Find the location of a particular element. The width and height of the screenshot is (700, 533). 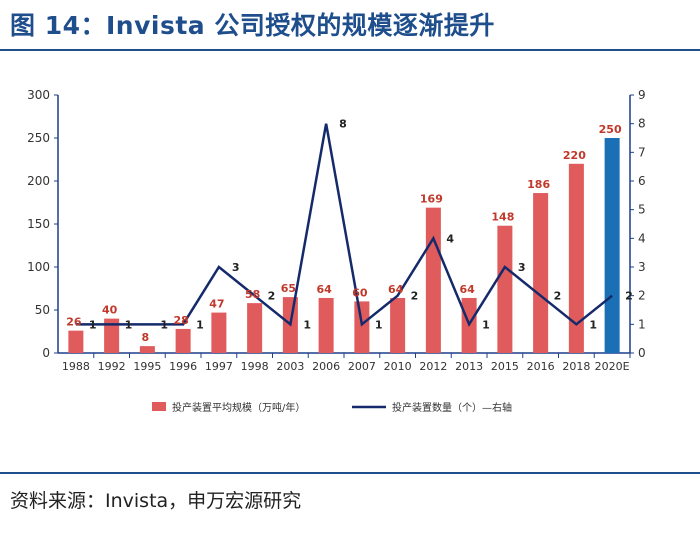

right-tick-label: 0 is located at coordinates (642, 353).